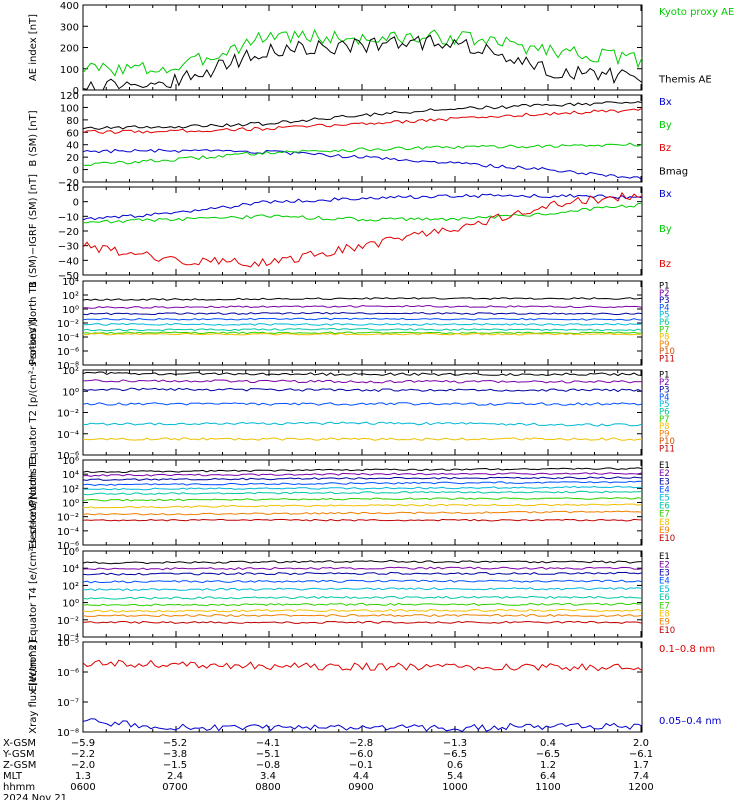 This screenshot has height=800, width=750. I want to click on y-tick-label: 300, so click(69, 27).